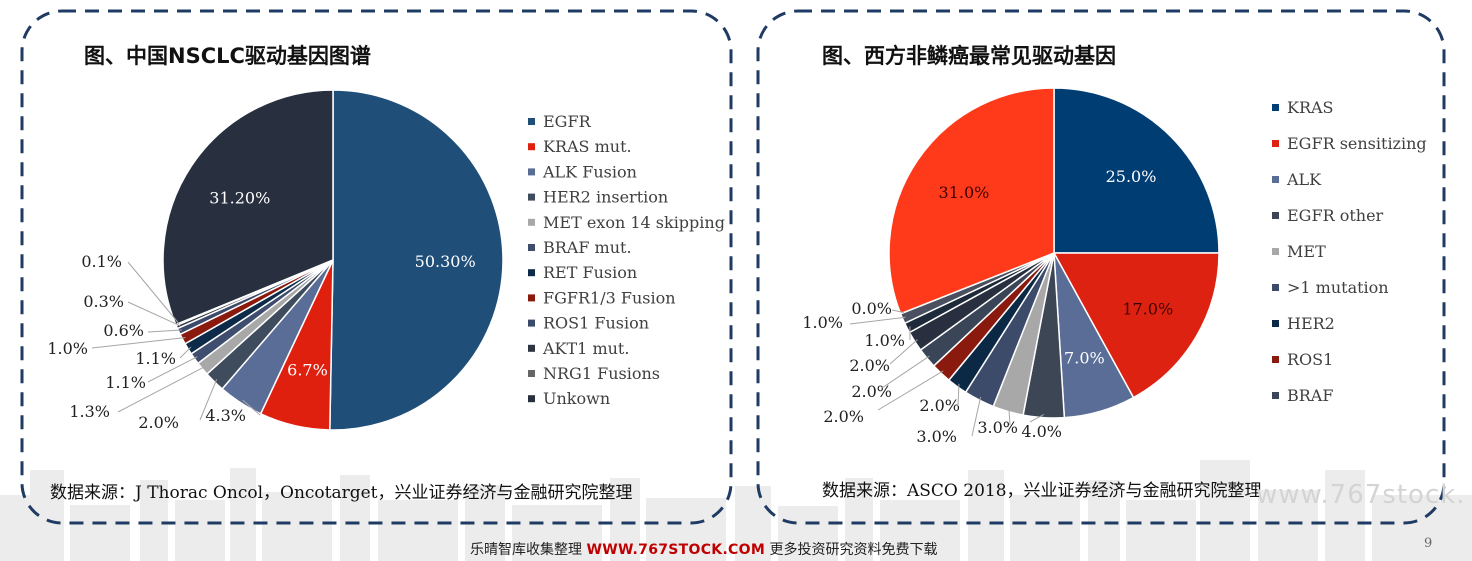  Describe the element at coordinates (589, 171) in the screenshot. I see `left-legend-label: ALK Fusion` at that location.